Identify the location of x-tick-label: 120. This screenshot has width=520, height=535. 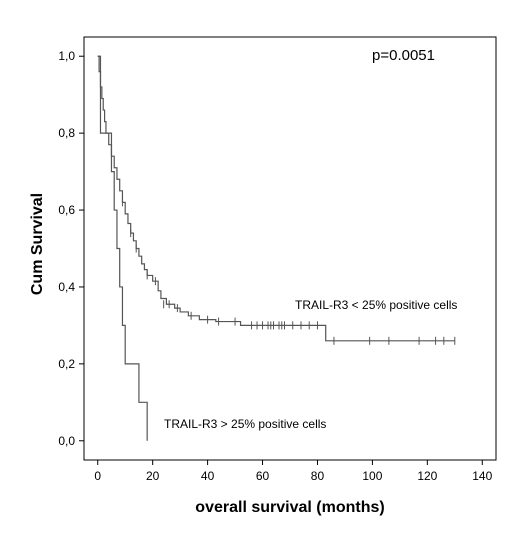
(427, 476).